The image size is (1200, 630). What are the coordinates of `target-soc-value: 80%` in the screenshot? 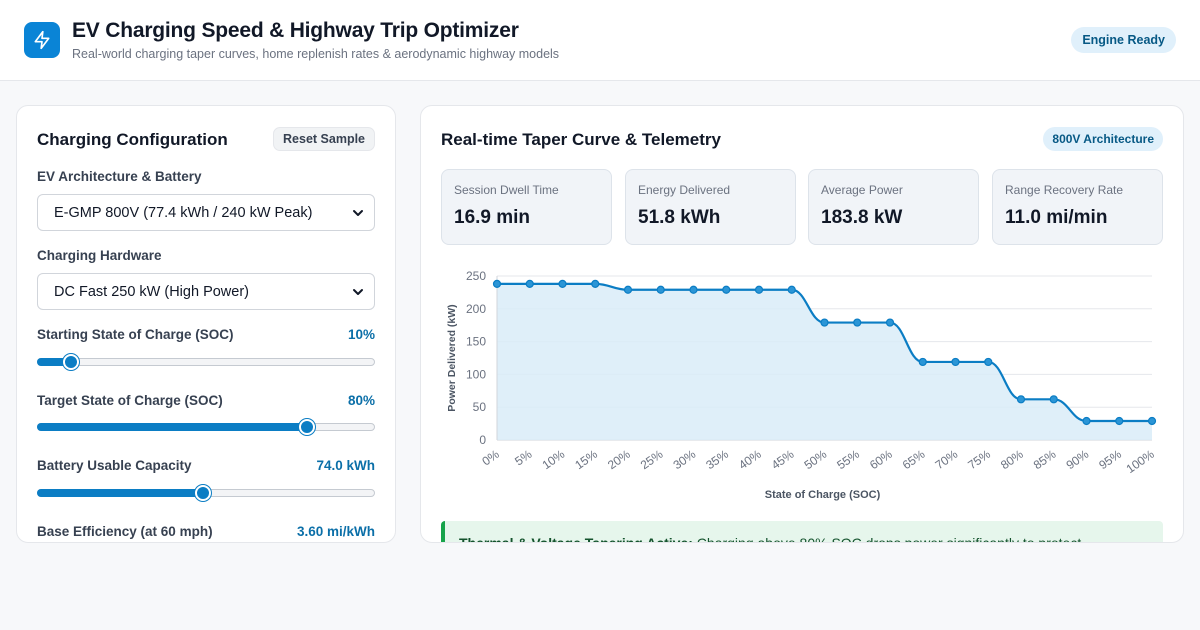 It's located at (361, 400).